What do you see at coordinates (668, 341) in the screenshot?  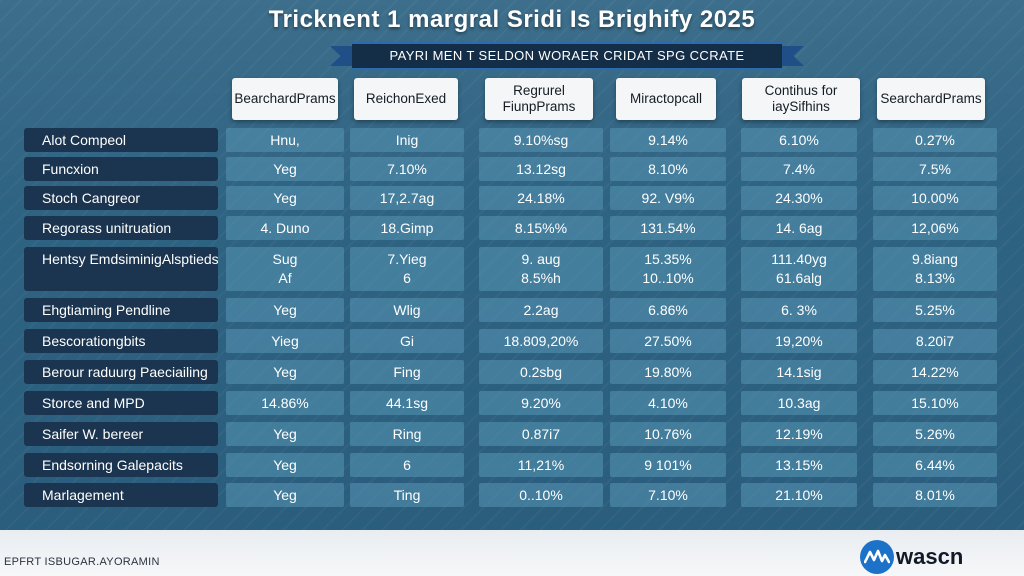 I see `table-cell: 27.50%` at bounding box center [668, 341].